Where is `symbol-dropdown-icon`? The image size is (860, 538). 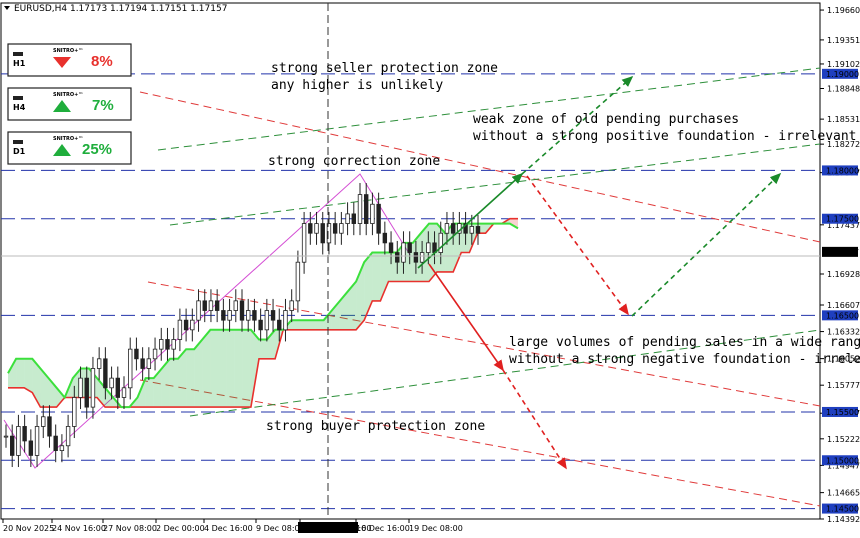 symbol-dropdown-icon is located at coordinates (7, 8).